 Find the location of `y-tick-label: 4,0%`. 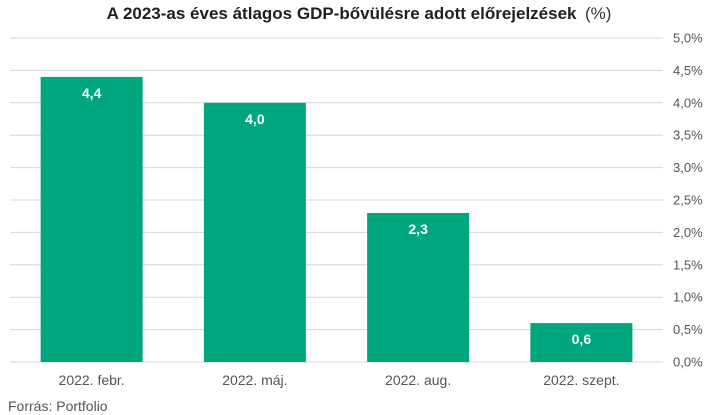

y-tick-label: 4,0% is located at coordinates (688, 102).